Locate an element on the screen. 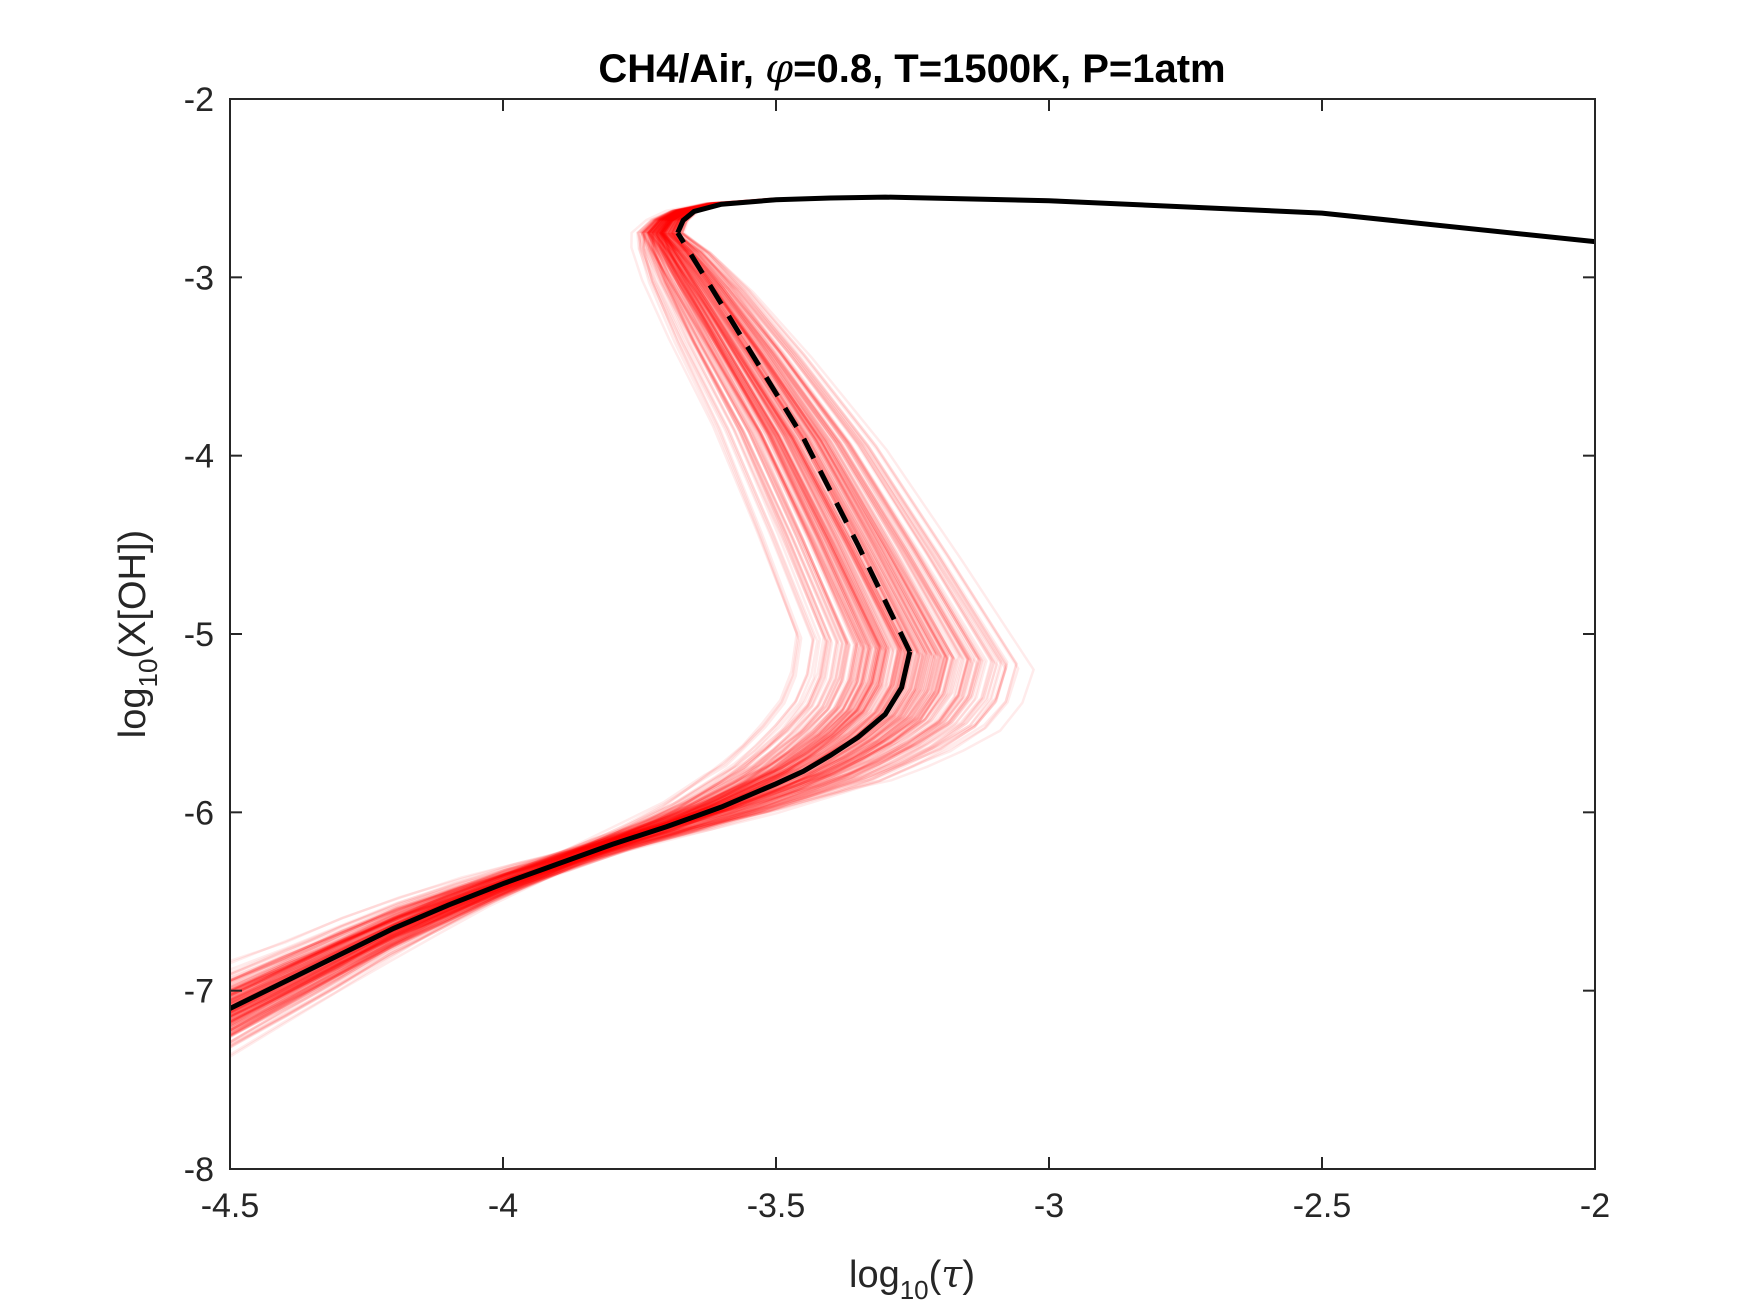  title-prefix: CH4/Air, is located at coordinates (681, 69).